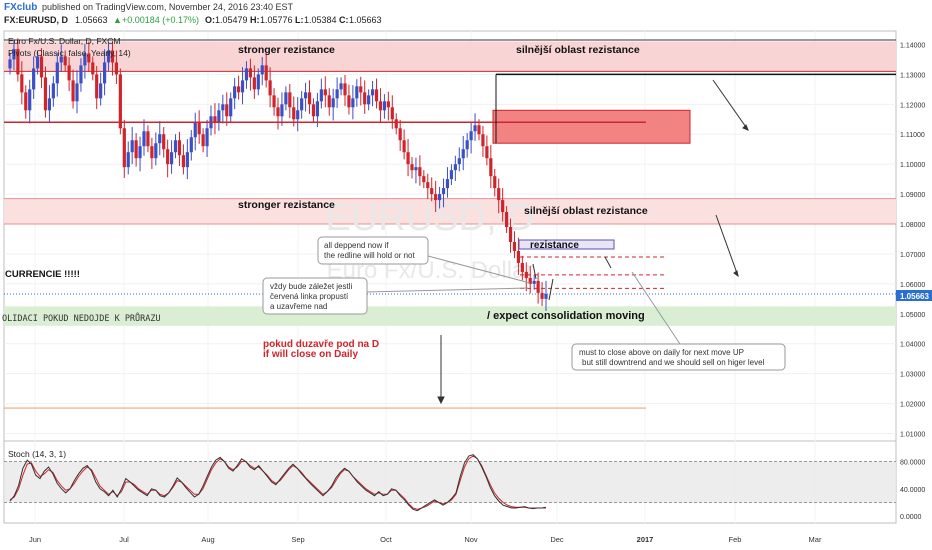 Image resolution: width=932 pixels, height=550 pixels. What do you see at coordinates (735, 539) in the screenshot?
I see `time-tick-label: Feb` at bounding box center [735, 539].